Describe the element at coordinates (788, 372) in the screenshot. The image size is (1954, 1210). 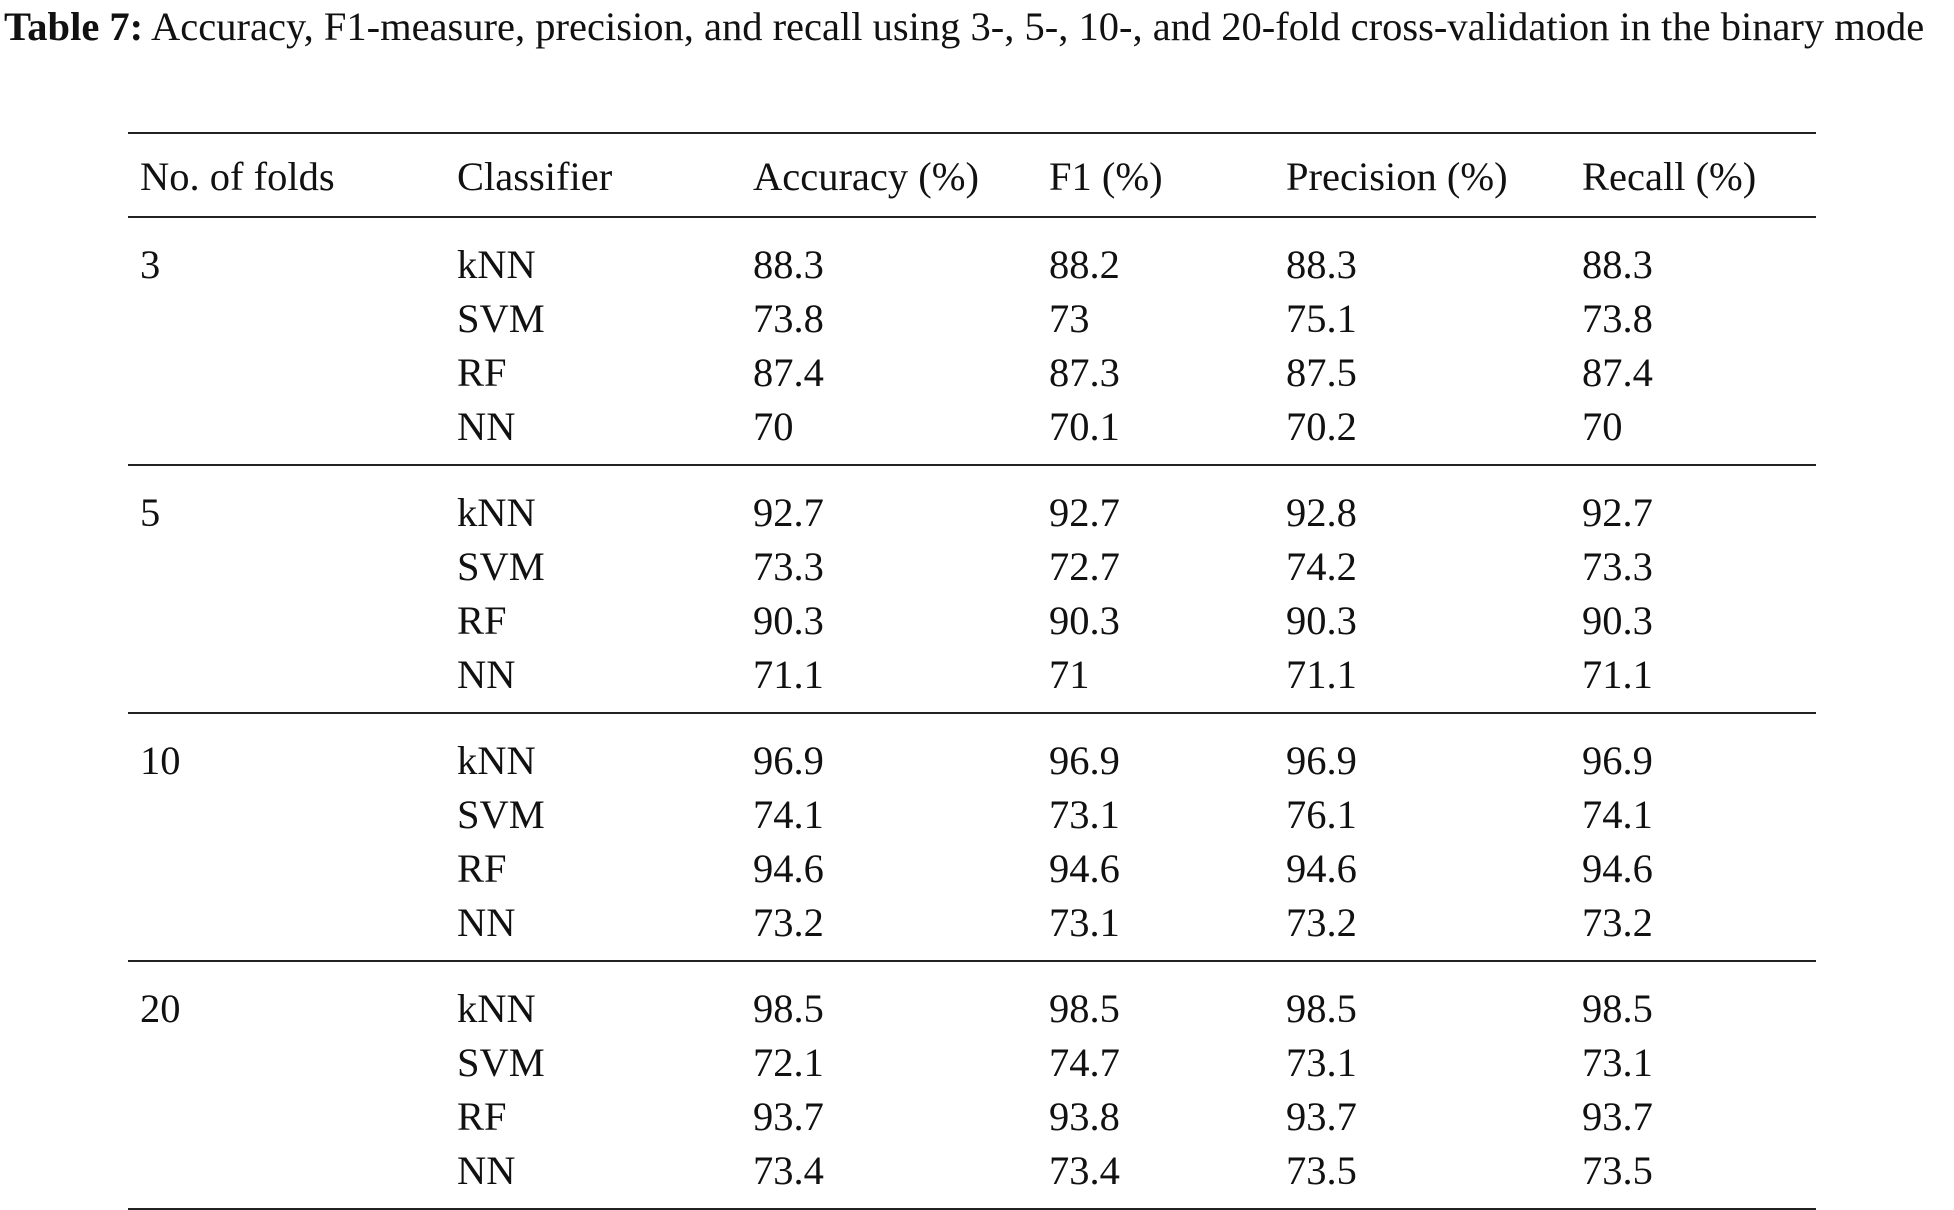
I see `metric-cell: 87.4` at that location.